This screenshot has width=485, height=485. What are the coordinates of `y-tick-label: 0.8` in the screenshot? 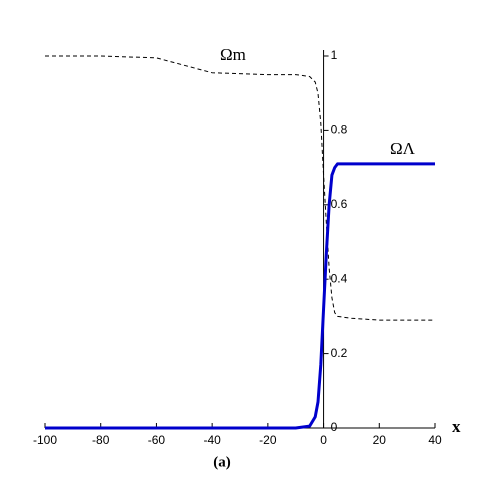 It's located at (339, 130).